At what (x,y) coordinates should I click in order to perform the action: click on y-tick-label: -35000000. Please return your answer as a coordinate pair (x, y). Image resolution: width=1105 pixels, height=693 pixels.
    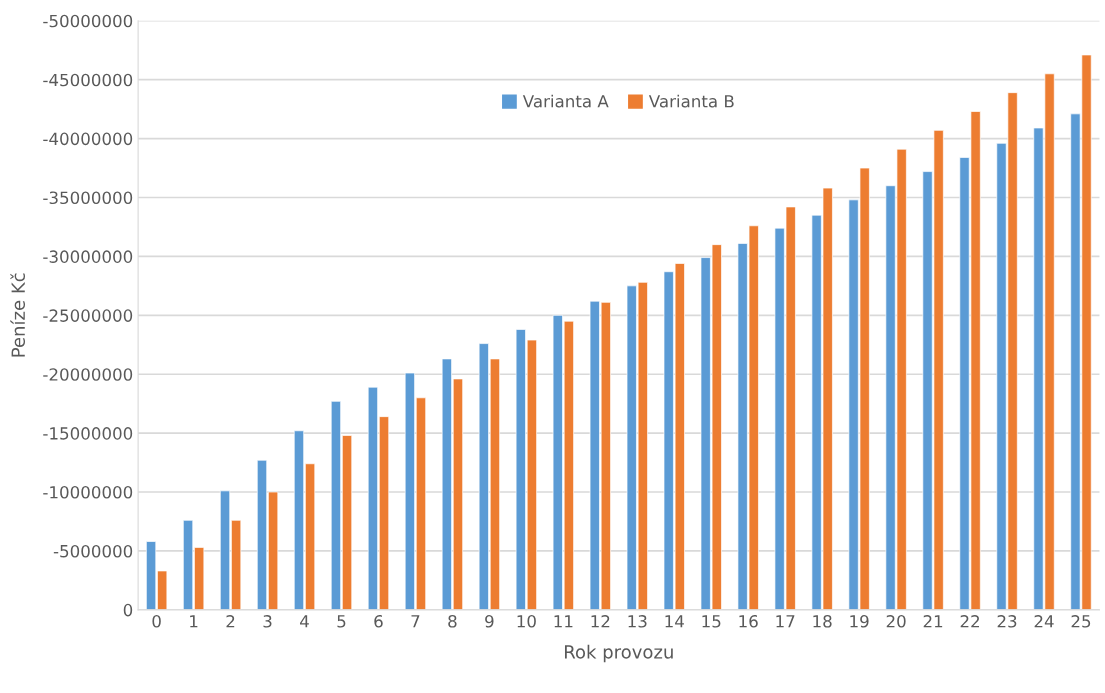
    Looking at the image, I should click on (88, 198).